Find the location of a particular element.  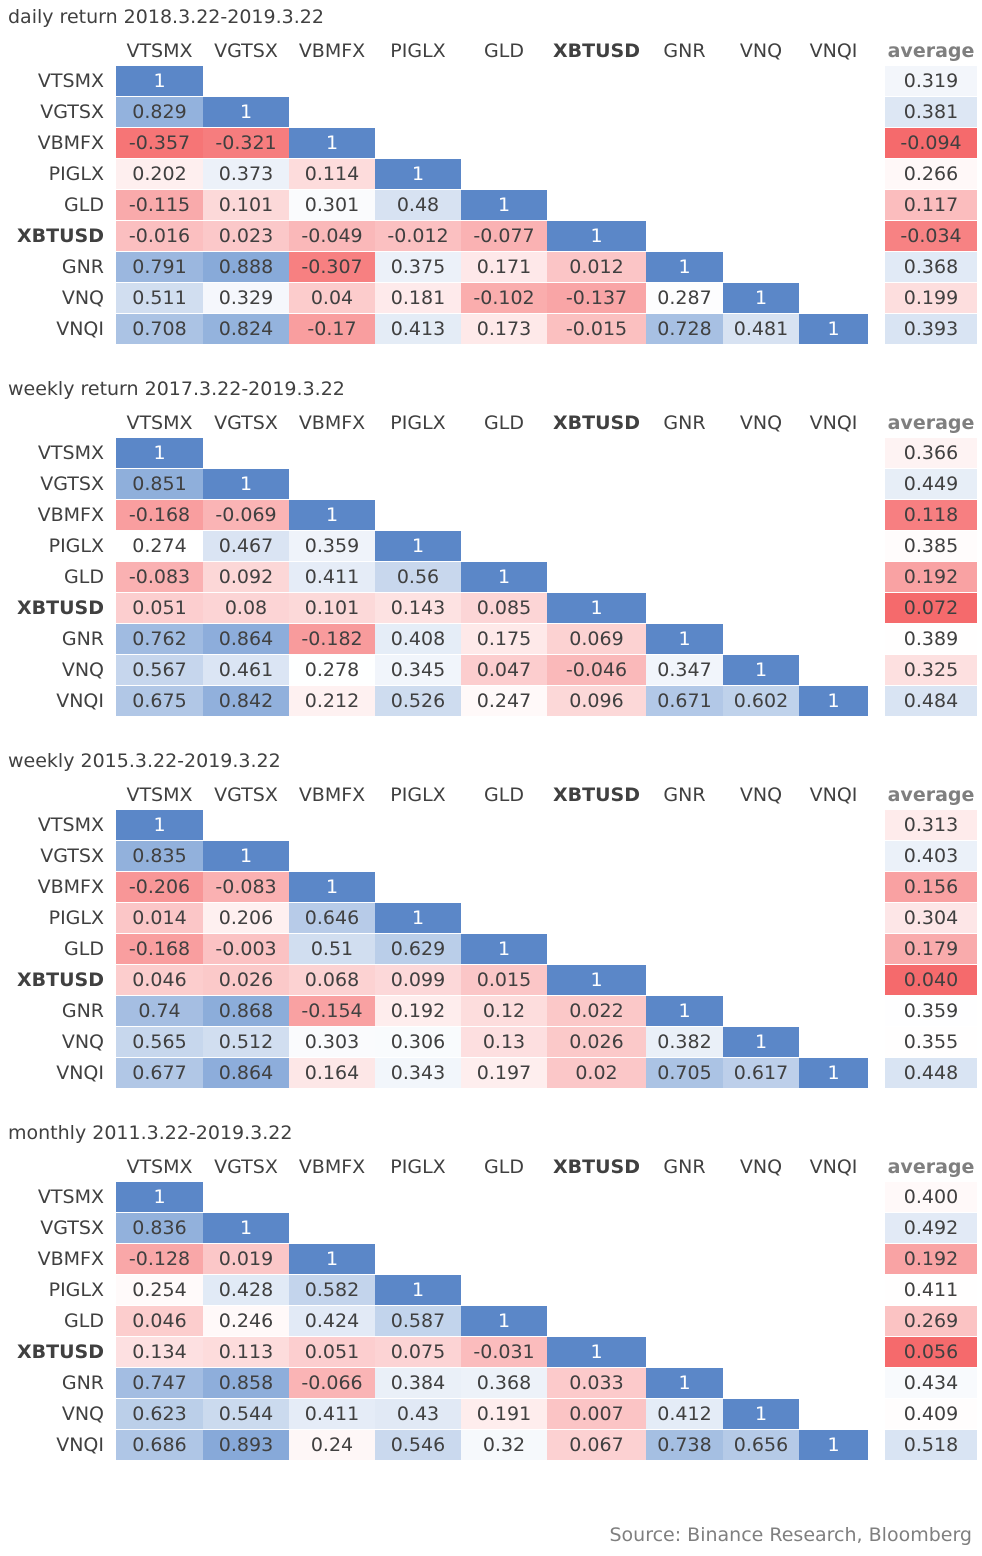

heatmap-cell: 0.646 is located at coordinates (332, 918).